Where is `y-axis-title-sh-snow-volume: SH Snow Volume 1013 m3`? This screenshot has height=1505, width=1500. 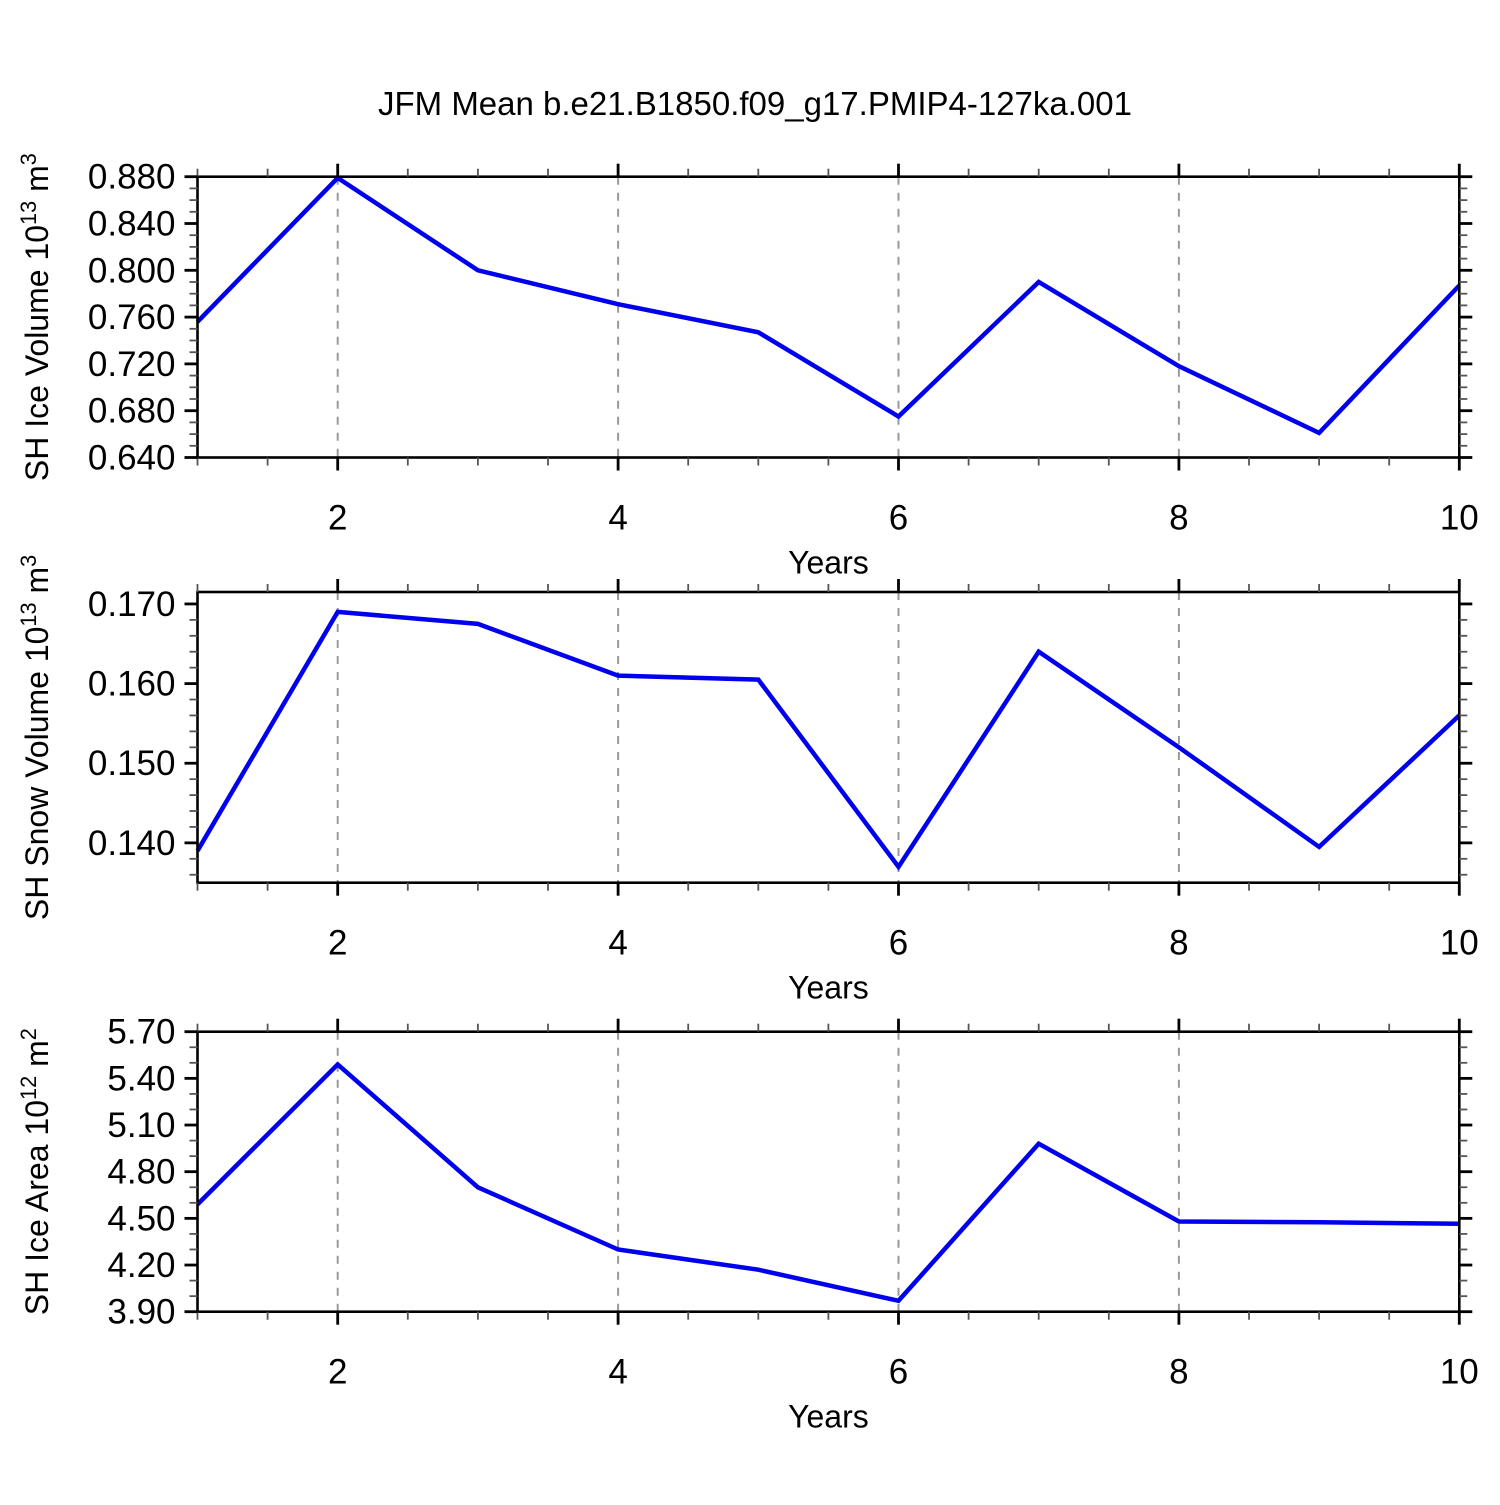
y-axis-title-sh-snow-volume: SH Snow Volume 1013 m3 is located at coordinates (35, 737).